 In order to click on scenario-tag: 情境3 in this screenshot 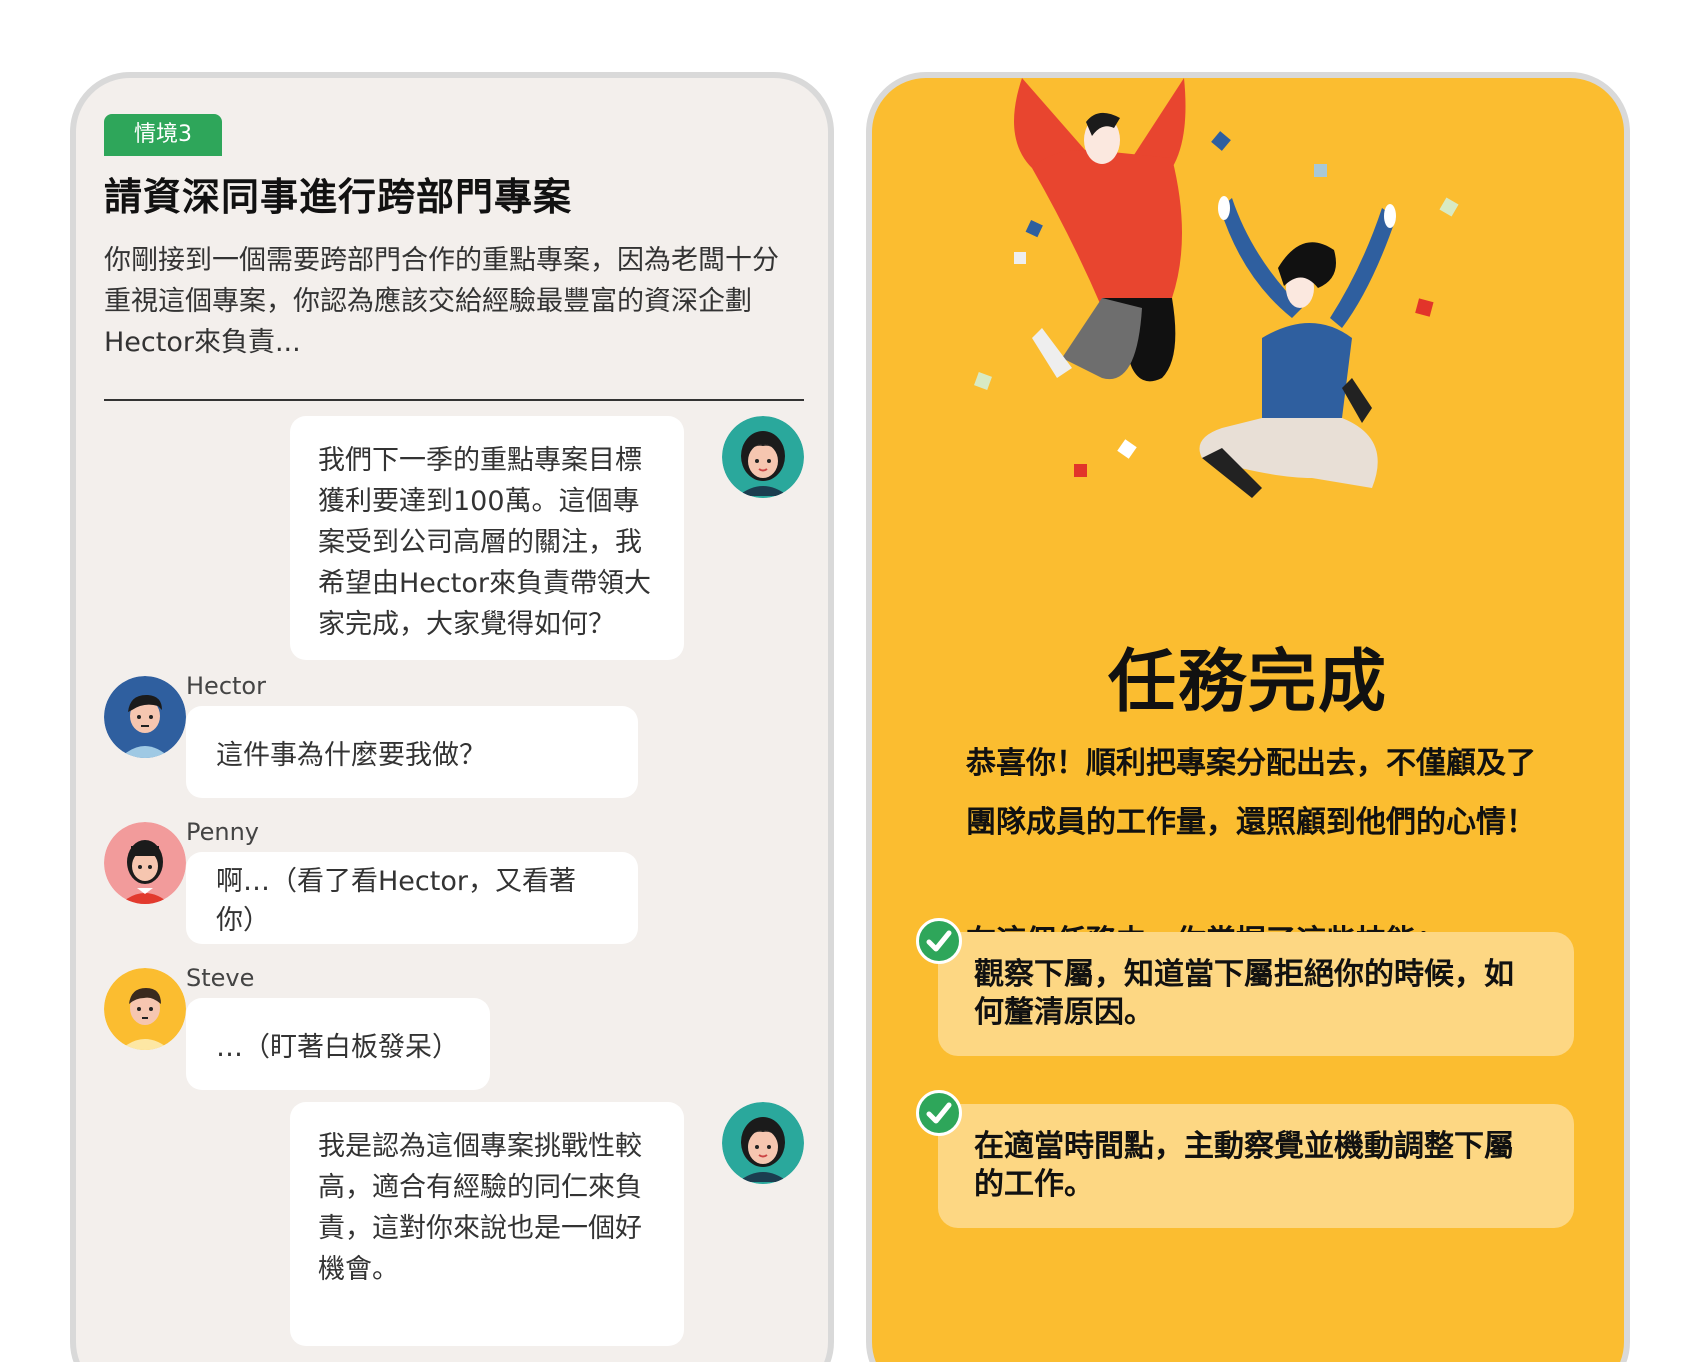, I will do `click(163, 135)`.